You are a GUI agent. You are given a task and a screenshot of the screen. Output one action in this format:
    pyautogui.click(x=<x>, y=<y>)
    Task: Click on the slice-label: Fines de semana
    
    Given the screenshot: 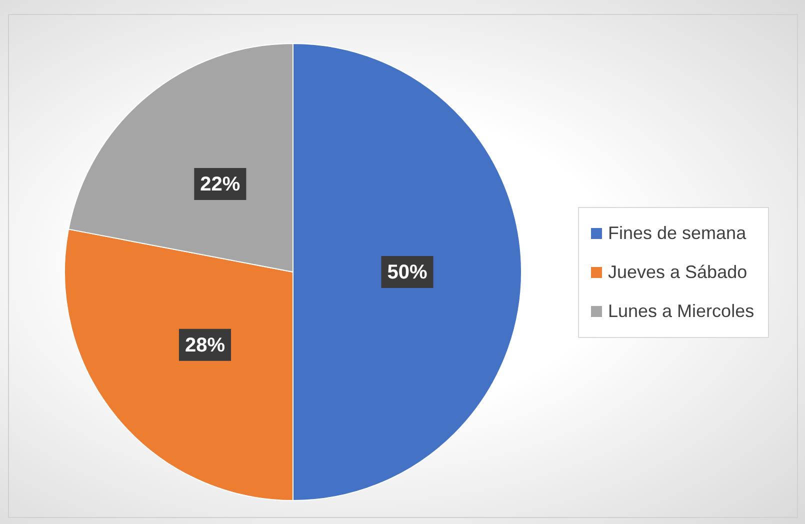 What is the action you would take?
    pyautogui.click(x=677, y=233)
    